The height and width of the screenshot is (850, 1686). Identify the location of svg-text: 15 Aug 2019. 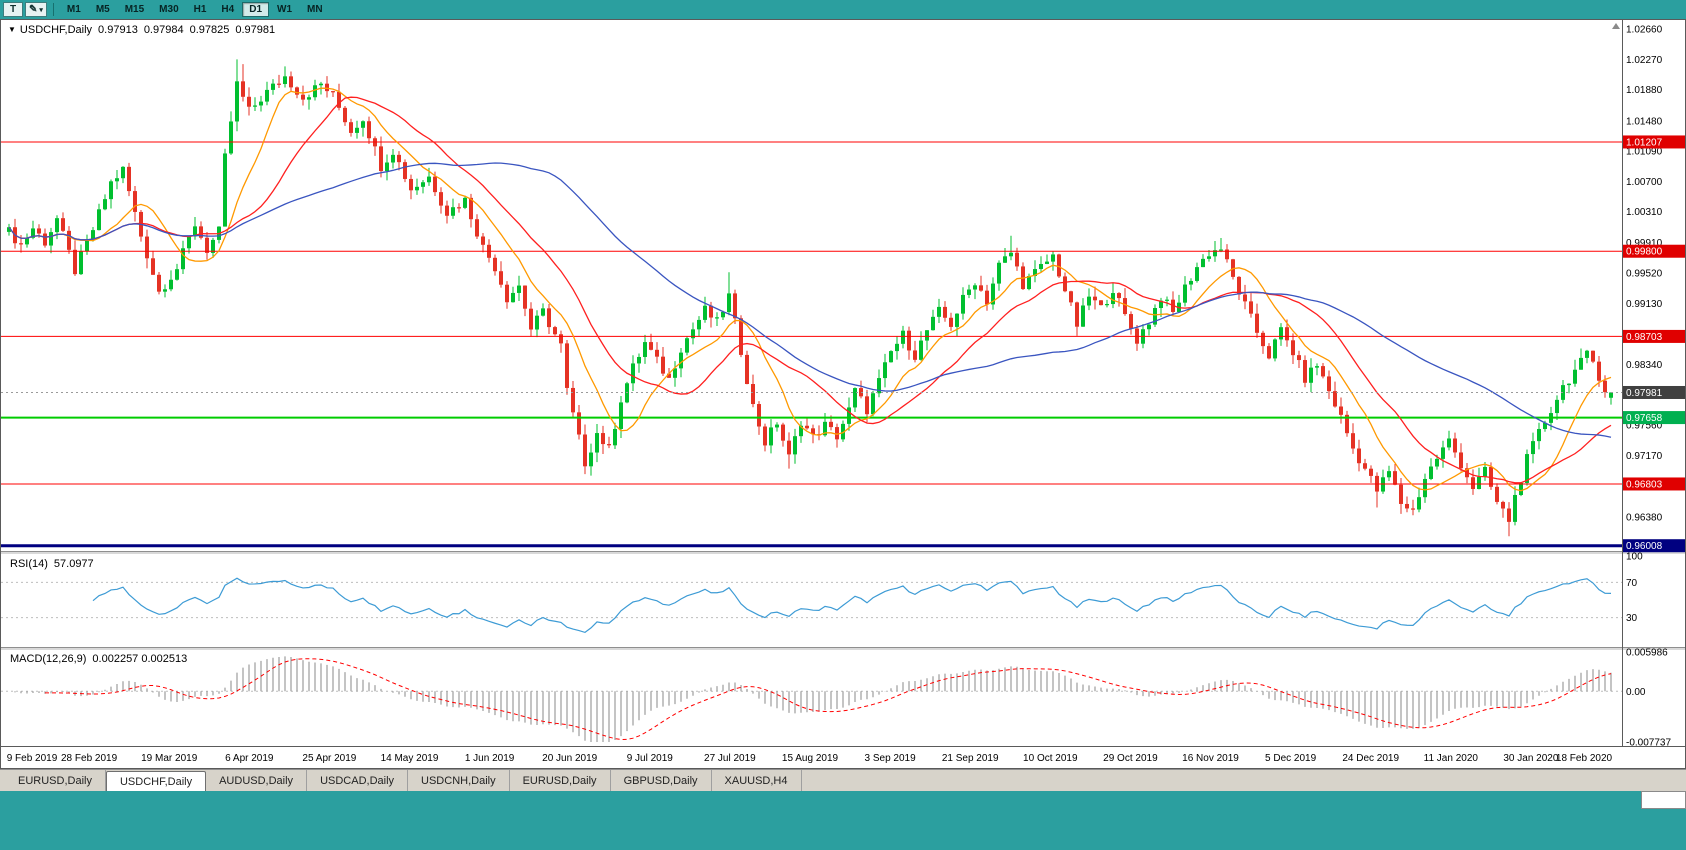
(810, 758).